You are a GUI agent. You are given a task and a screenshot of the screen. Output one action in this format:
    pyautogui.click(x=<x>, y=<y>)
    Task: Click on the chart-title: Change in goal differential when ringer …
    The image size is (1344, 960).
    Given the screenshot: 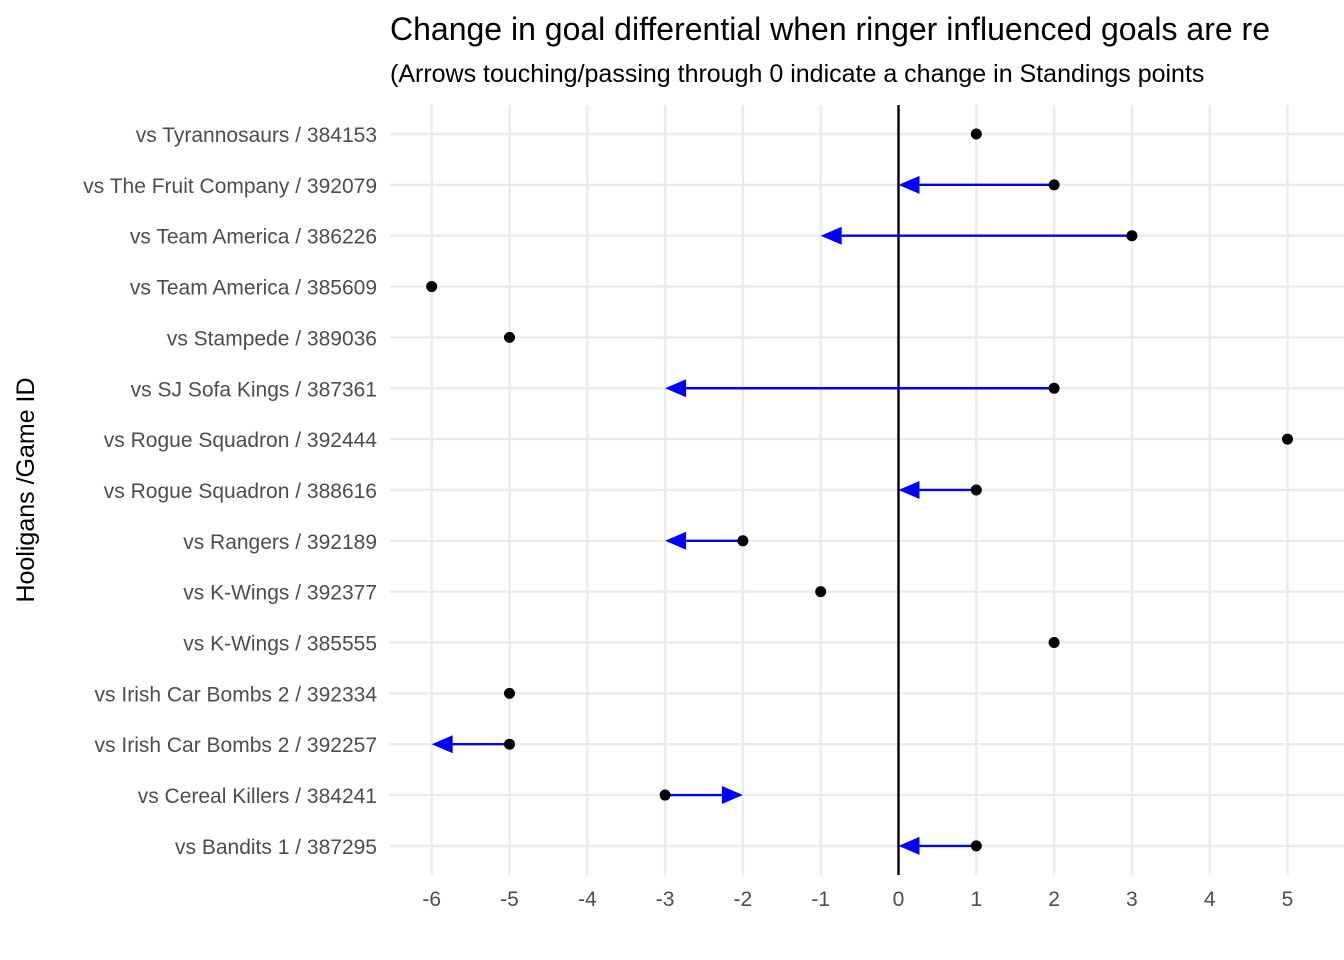 What is the action you would take?
    pyautogui.click(x=830, y=29)
    